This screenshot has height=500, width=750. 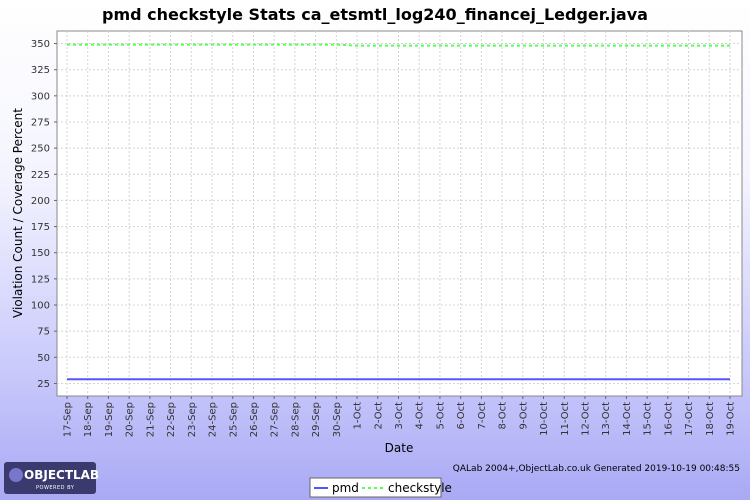 What do you see at coordinates (109, 419) in the screenshot?
I see `x-tick-label: 19-Sep` at bounding box center [109, 419].